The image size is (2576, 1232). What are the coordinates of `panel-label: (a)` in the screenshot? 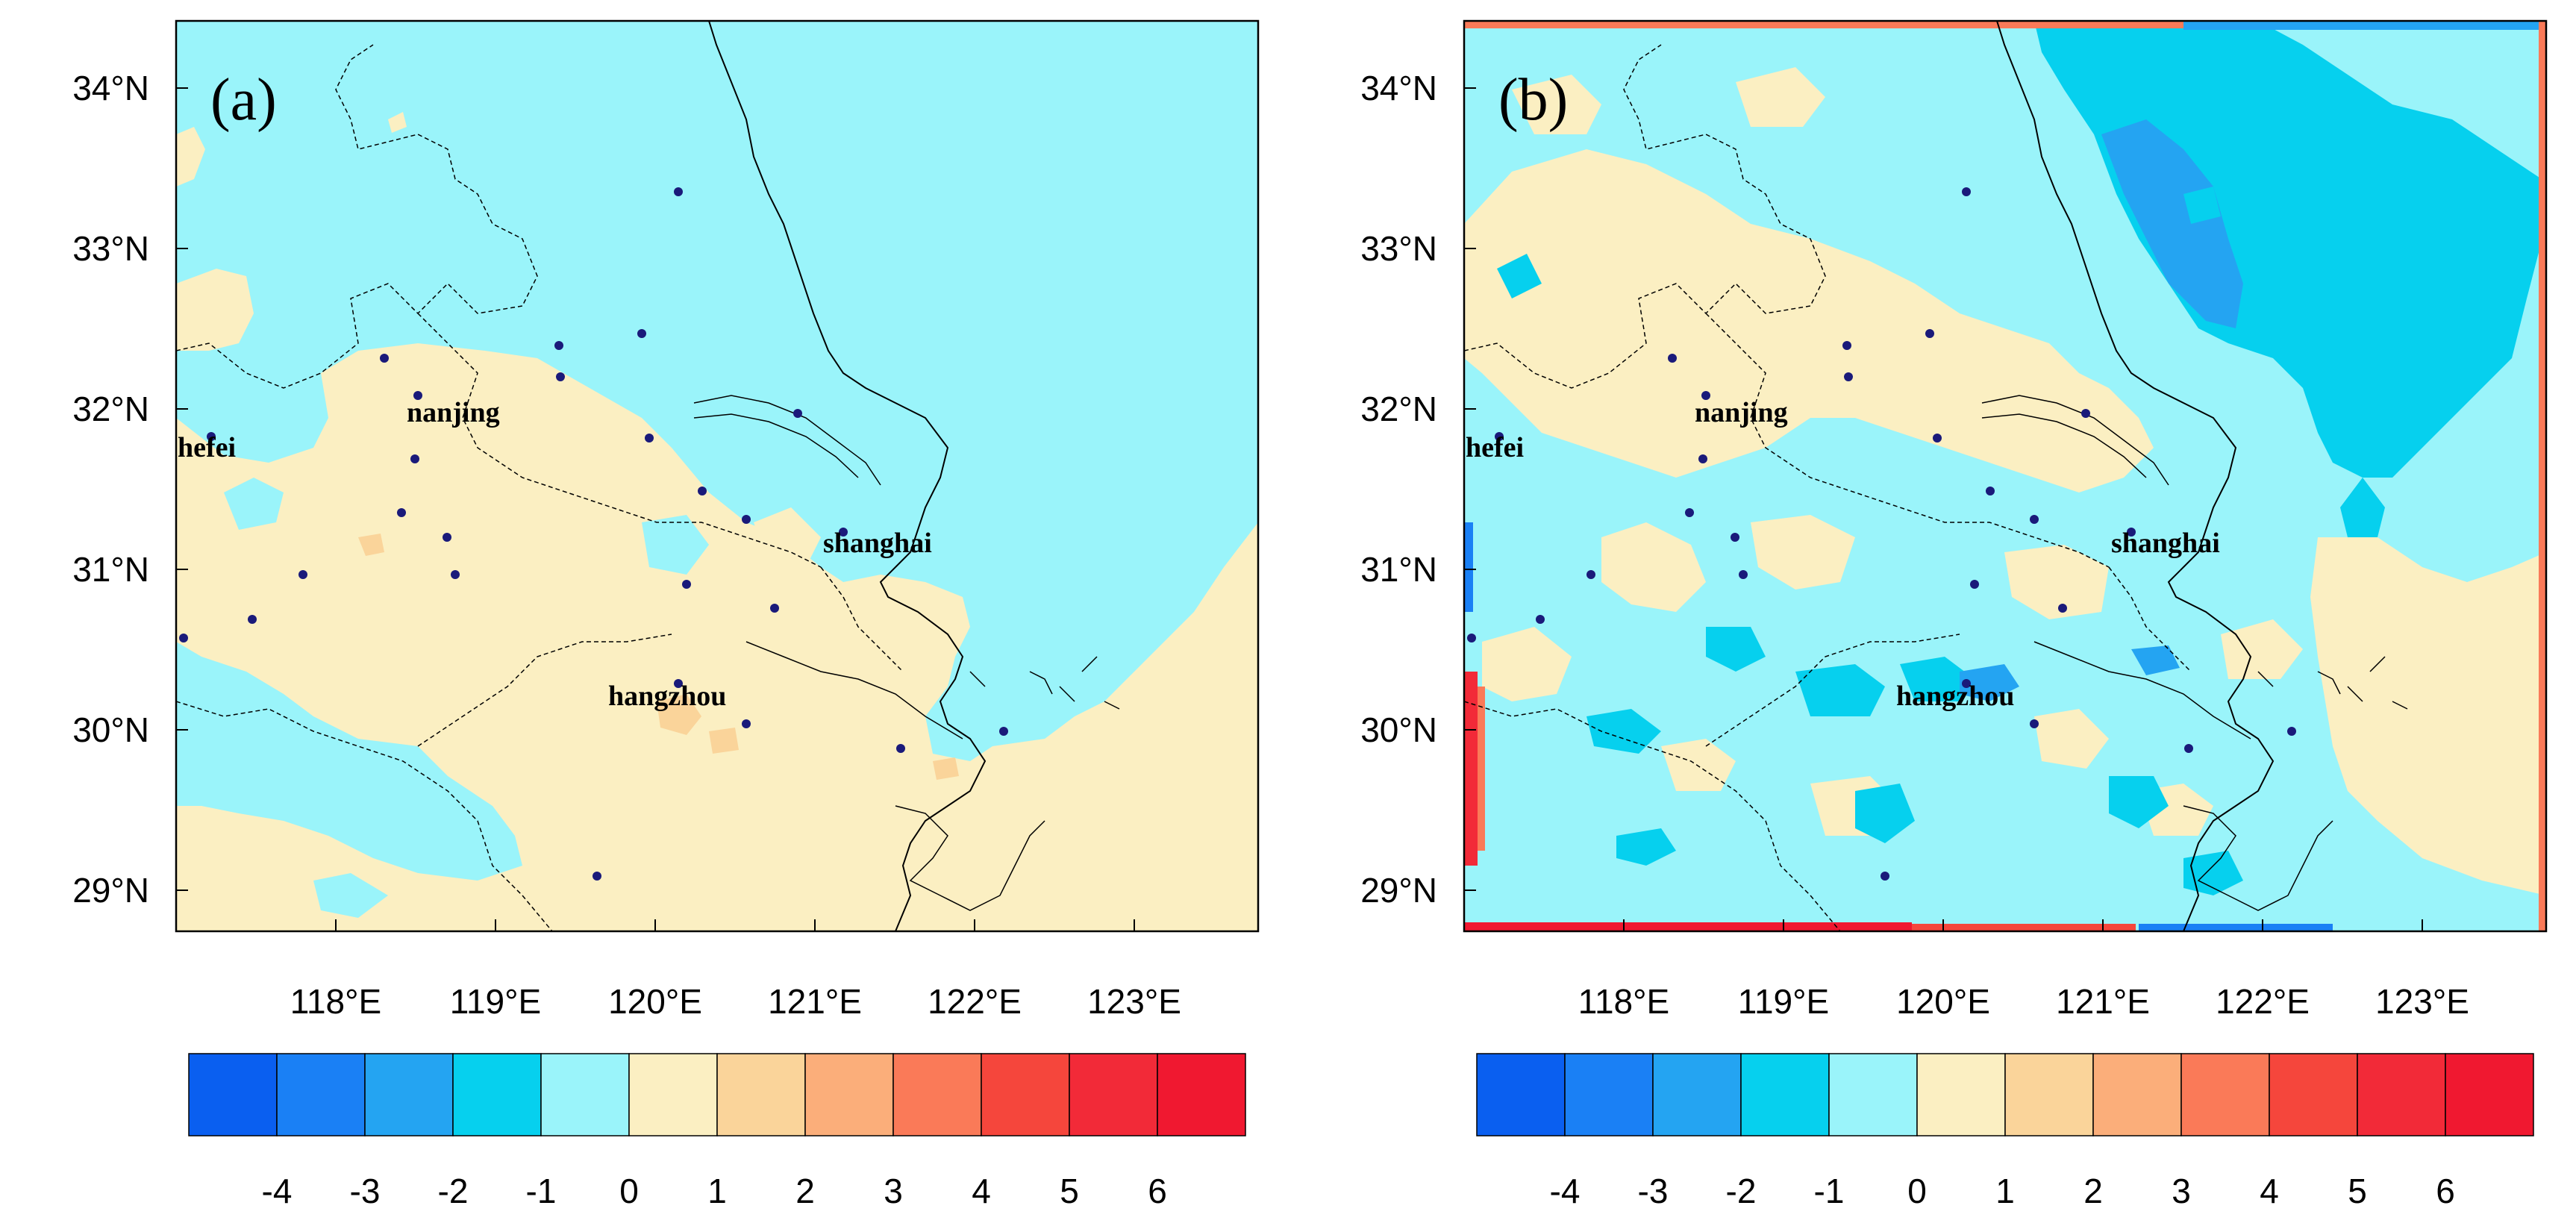 It's located at (243, 100).